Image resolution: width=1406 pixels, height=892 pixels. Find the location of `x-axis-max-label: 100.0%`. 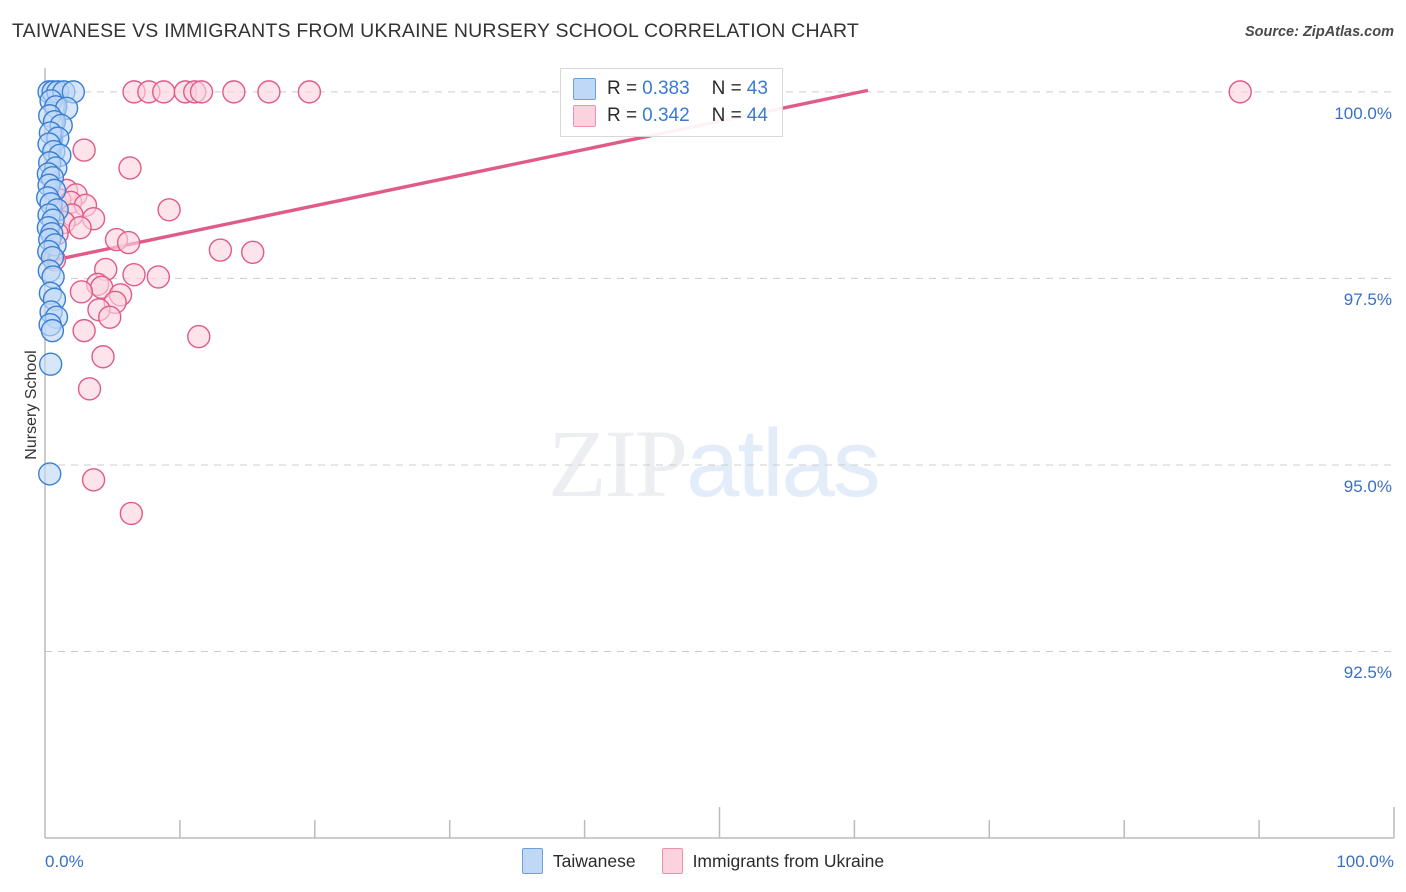

x-axis-max-label: 100.0% is located at coordinates (1365, 861).